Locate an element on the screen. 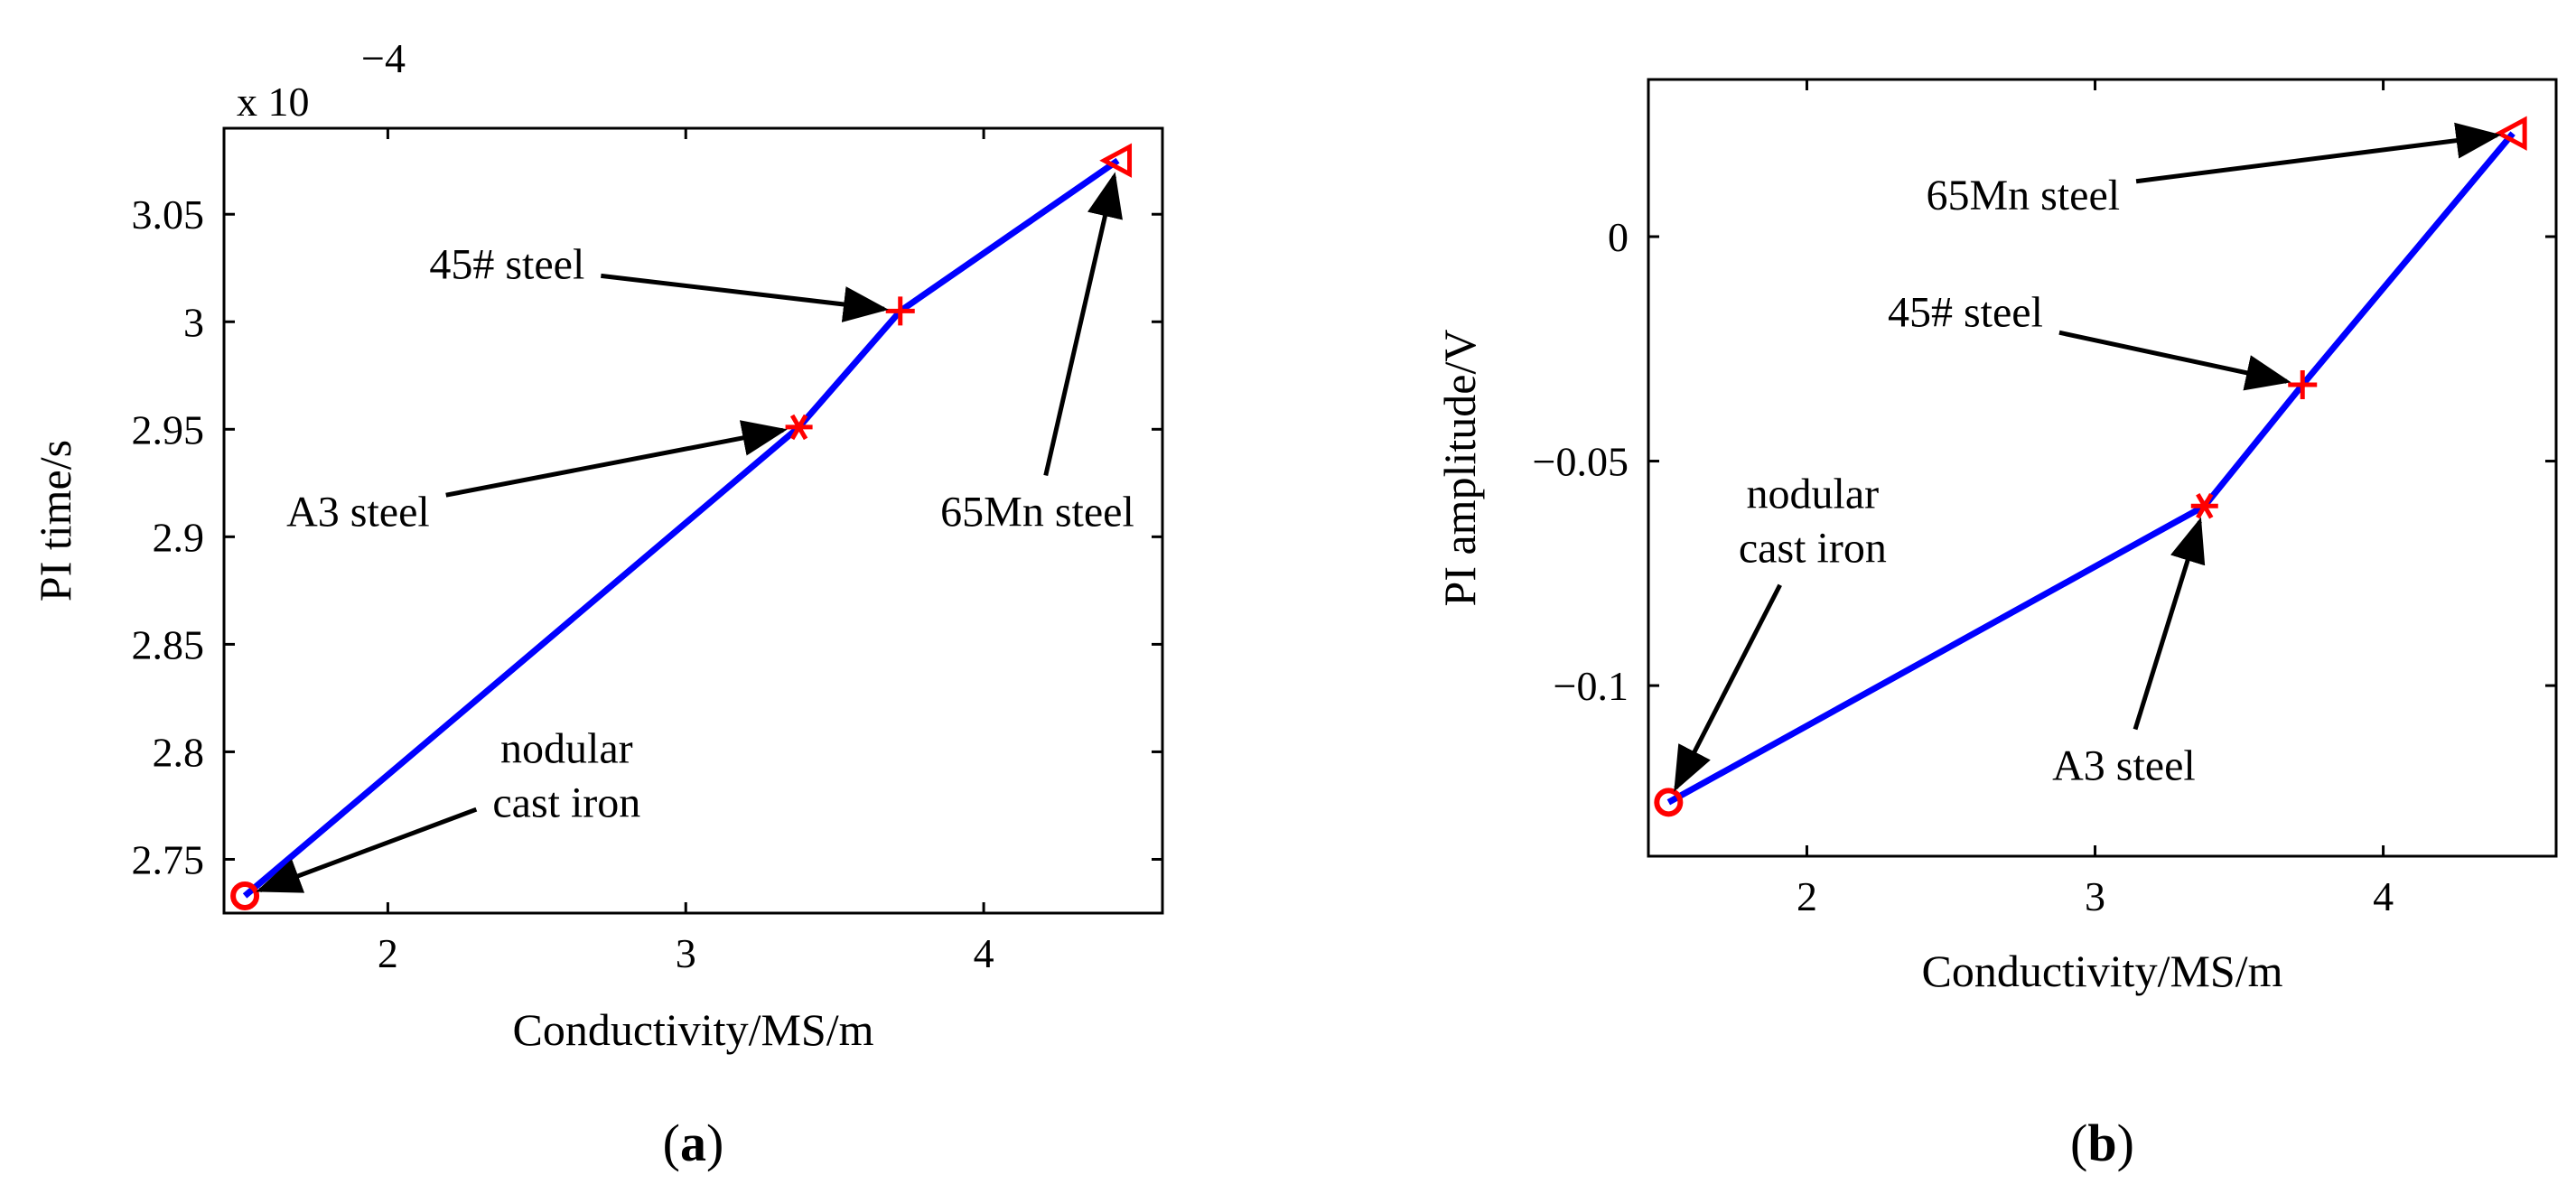 The image size is (2576, 1203). panel-label-letter: a is located at coordinates (693, 1143).